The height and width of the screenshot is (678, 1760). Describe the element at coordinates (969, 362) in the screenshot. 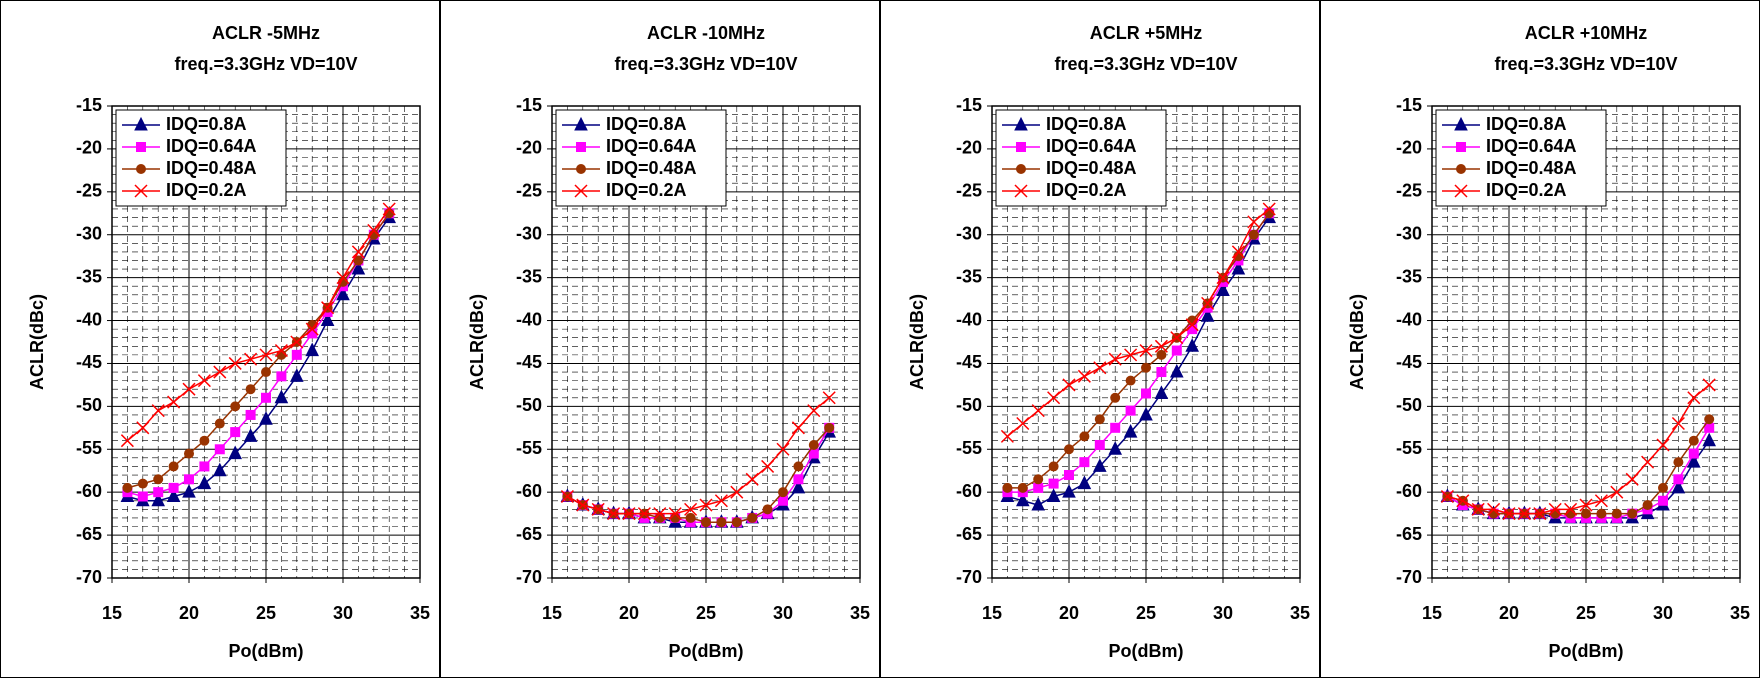

I see `y-tick-label: -45` at that location.